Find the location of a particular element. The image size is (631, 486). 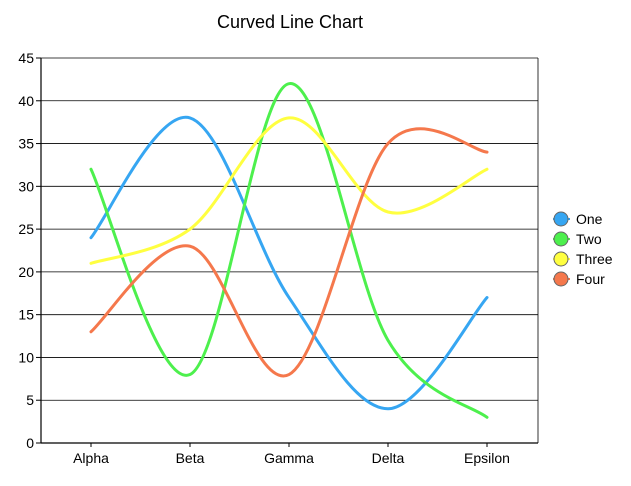

legend-item-four: Four is located at coordinates (579, 279).